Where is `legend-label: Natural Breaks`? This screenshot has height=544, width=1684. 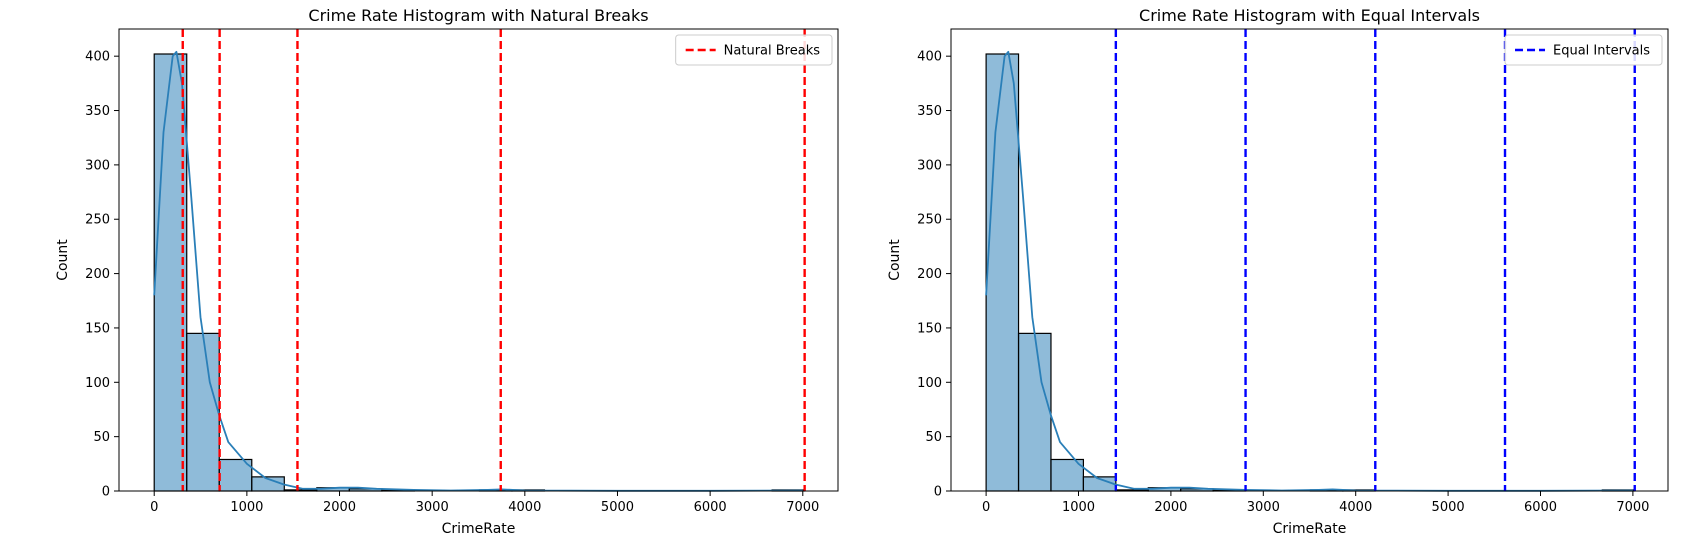
legend-label: Natural Breaks is located at coordinates (772, 51).